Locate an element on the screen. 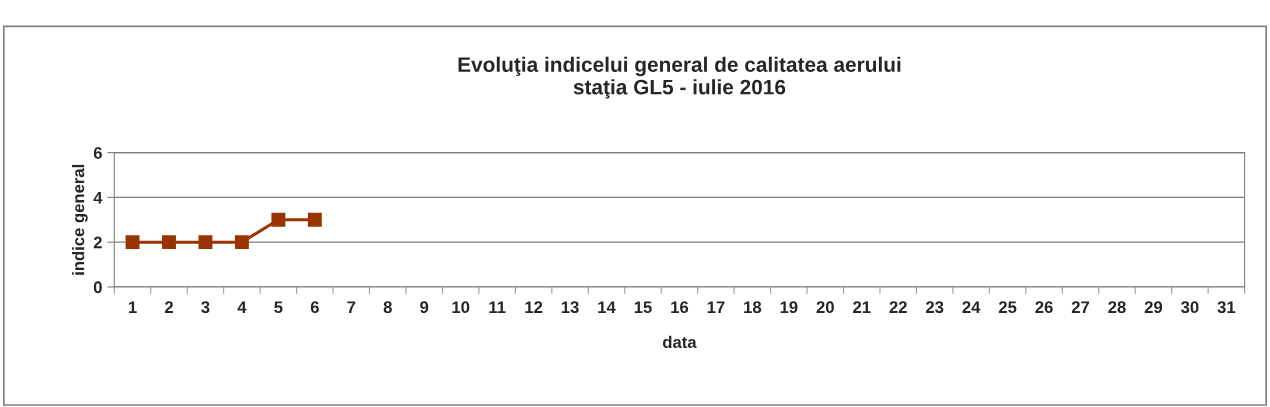 The height and width of the screenshot is (407, 1270). x-tick-label: 18 is located at coordinates (753, 307).